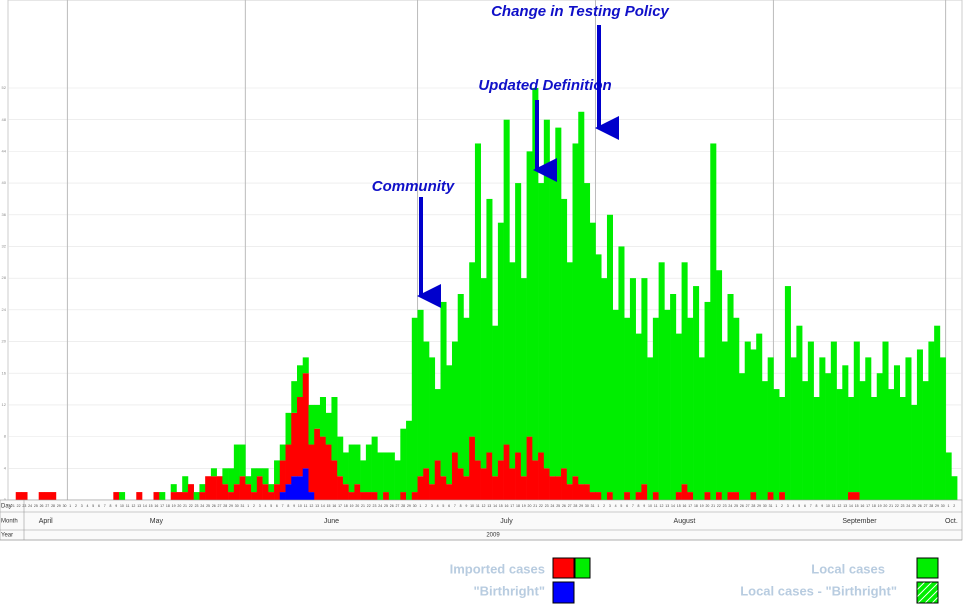  What do you see at coordinates (156, 506) in the screenshot?
I see `day-label: 16` at bounding box center [156, 506].